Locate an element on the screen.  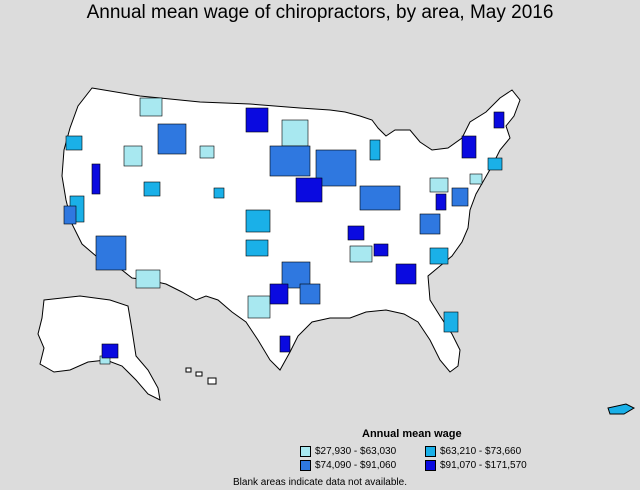
alaska-outline is located at coordinates (99, 348).